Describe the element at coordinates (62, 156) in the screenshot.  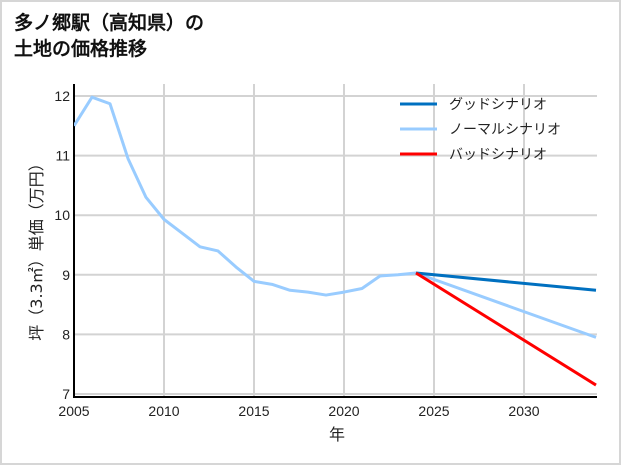
I see `y-tick-label: 11` at that location.